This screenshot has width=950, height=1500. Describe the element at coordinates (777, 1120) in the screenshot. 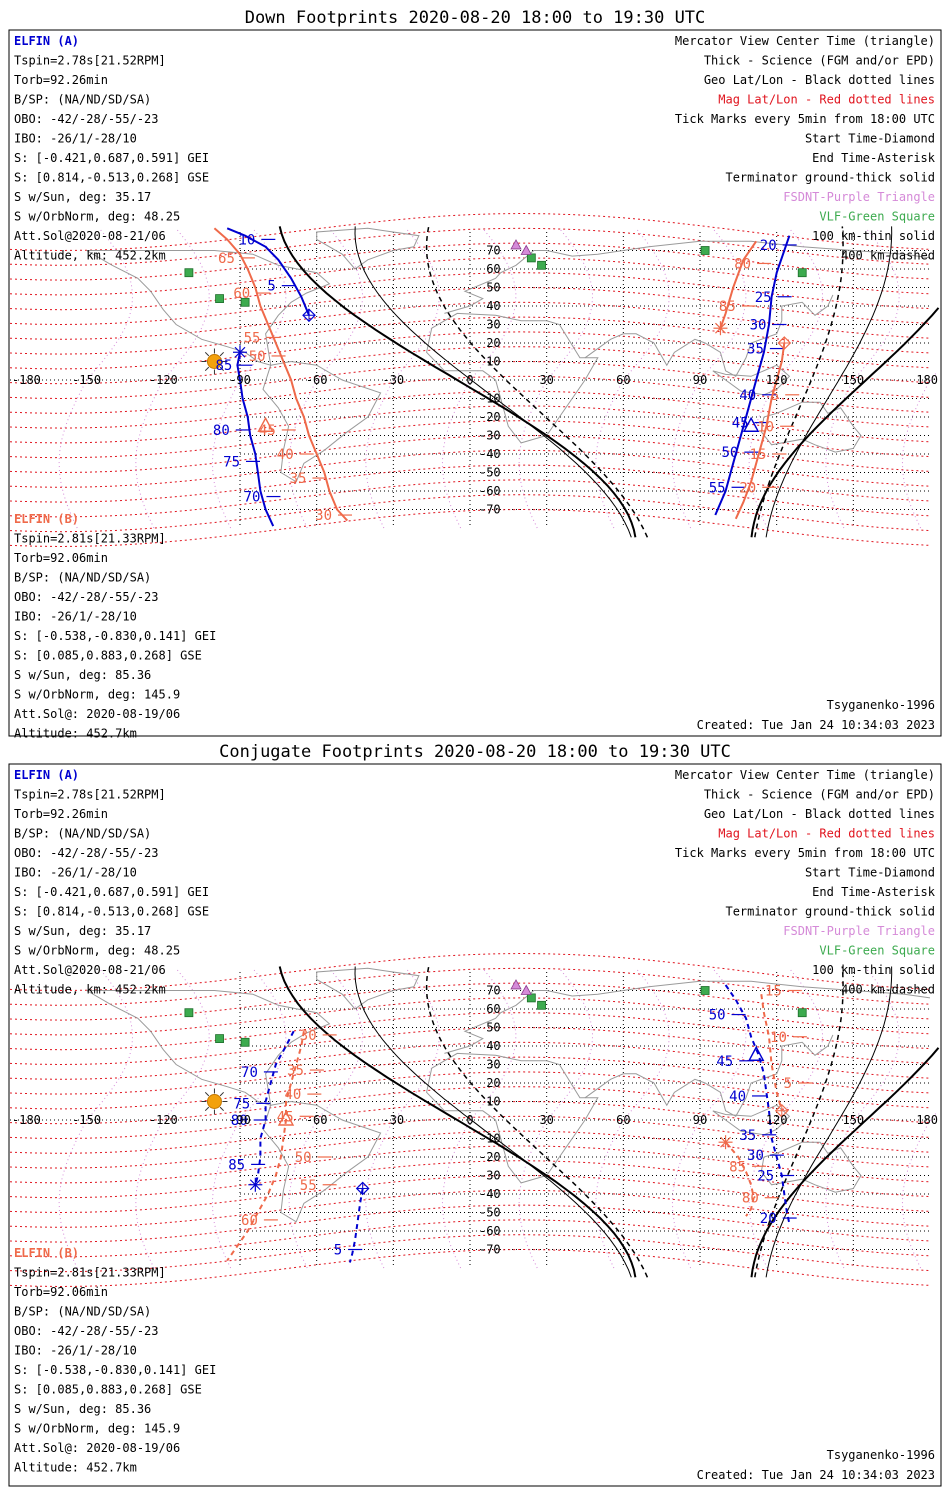

I see `lon-tick-label: 120` at that location.